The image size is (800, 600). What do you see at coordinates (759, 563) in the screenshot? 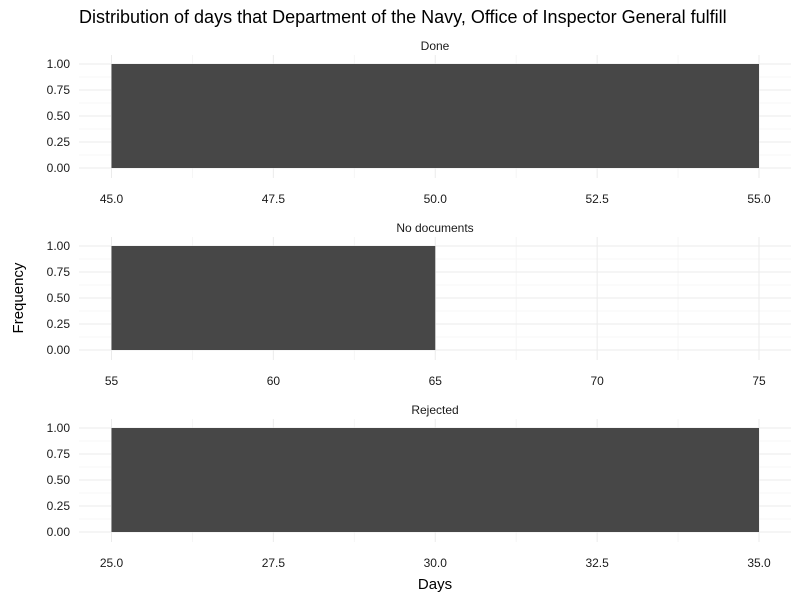
I see `x-tick-label: 35.0` at bounding box center [759, 563].